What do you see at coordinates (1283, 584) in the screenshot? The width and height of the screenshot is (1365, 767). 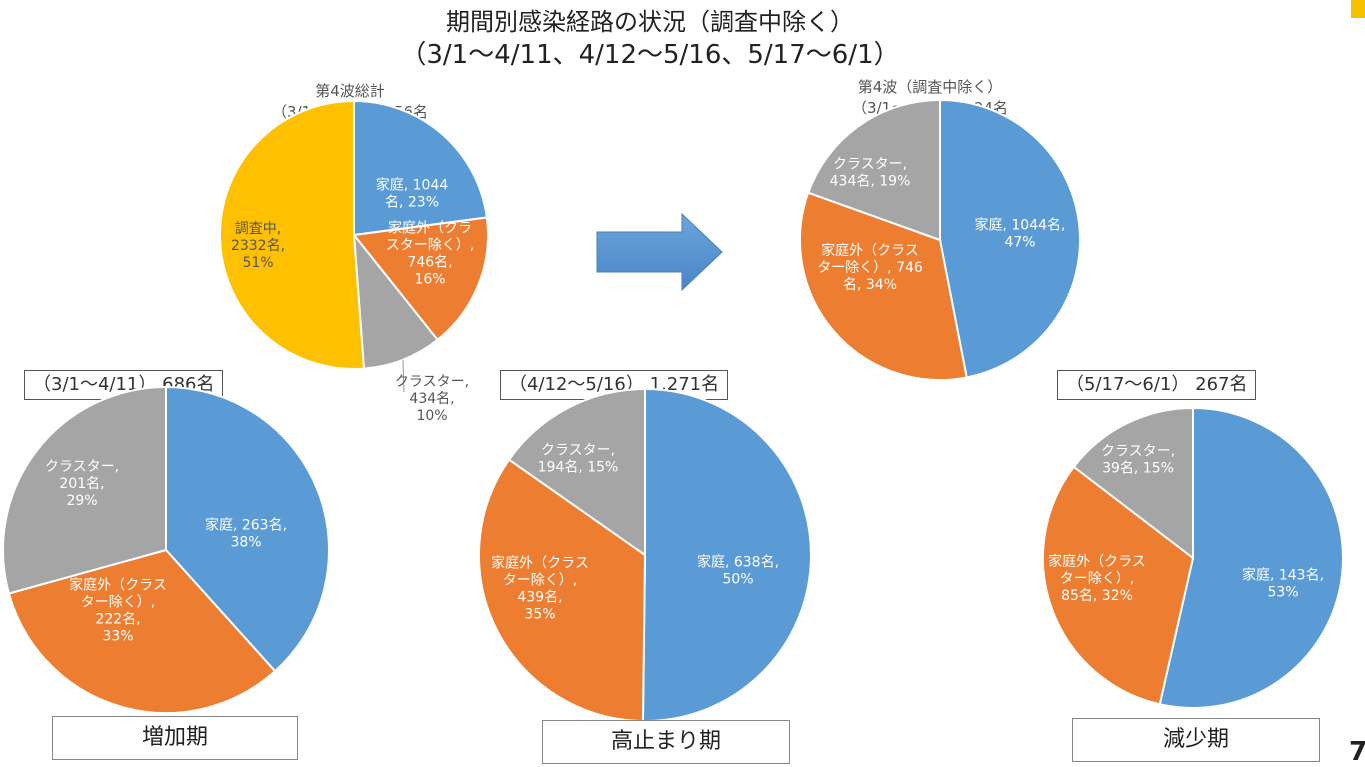 I see `p3-label-home: 家庭, 143名, 53%` at bounding box center [1283, 584].